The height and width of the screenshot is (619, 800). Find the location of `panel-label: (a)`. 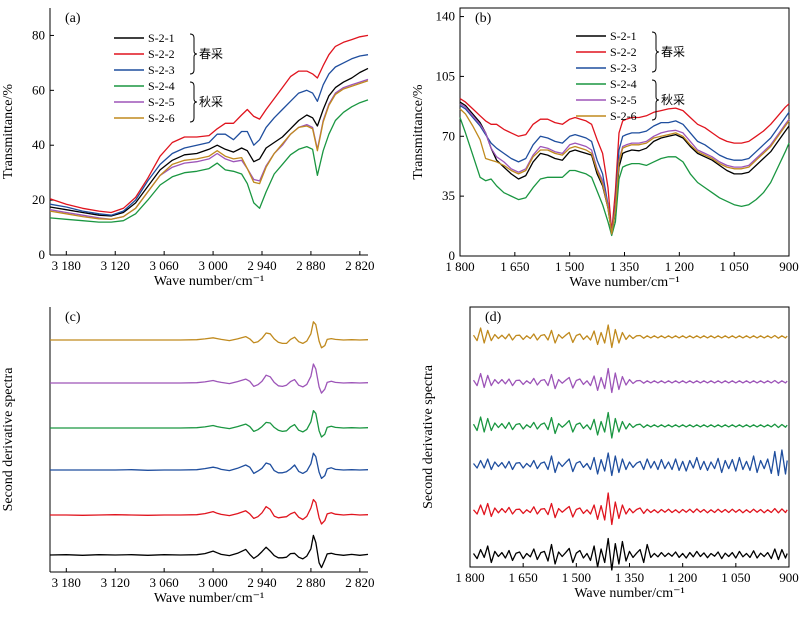

panel-label: (a) is located at coordinates (73, 18).